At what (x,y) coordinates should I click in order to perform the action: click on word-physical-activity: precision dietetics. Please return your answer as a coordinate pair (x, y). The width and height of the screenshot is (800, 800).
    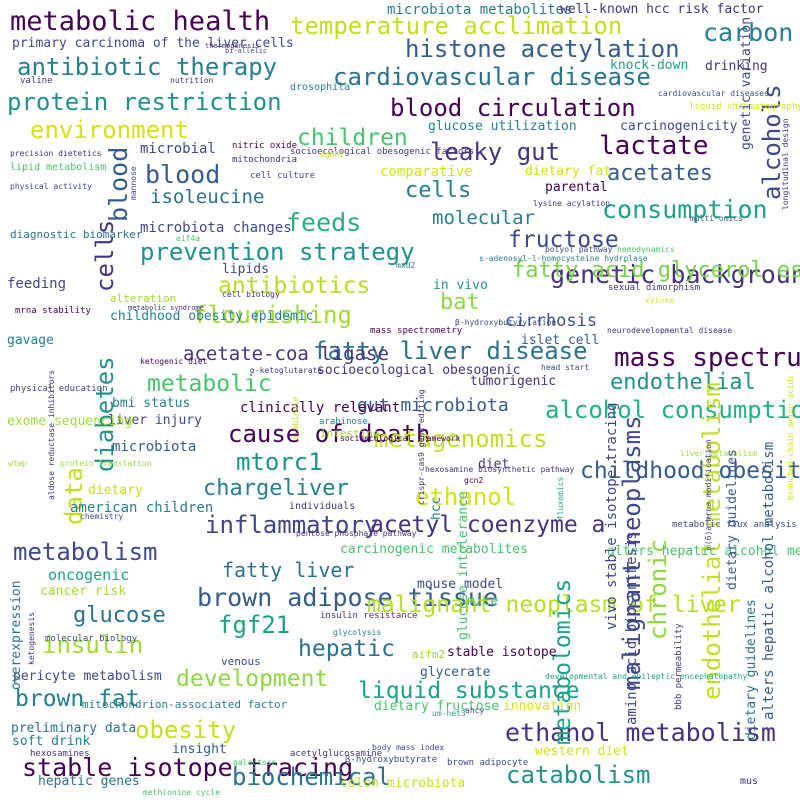
    Looking at the image, I should click on (56, 153).